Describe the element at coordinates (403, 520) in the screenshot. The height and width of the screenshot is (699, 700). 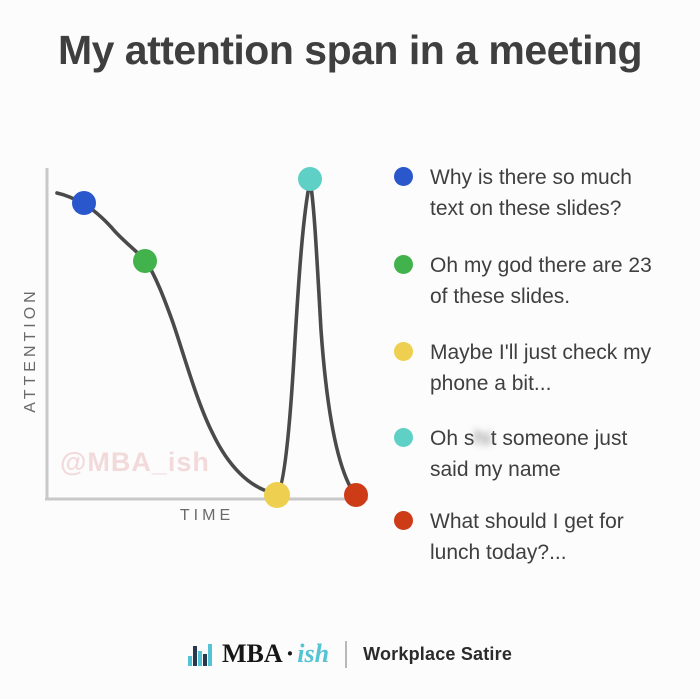
I see `legend-dot-red` at that location.